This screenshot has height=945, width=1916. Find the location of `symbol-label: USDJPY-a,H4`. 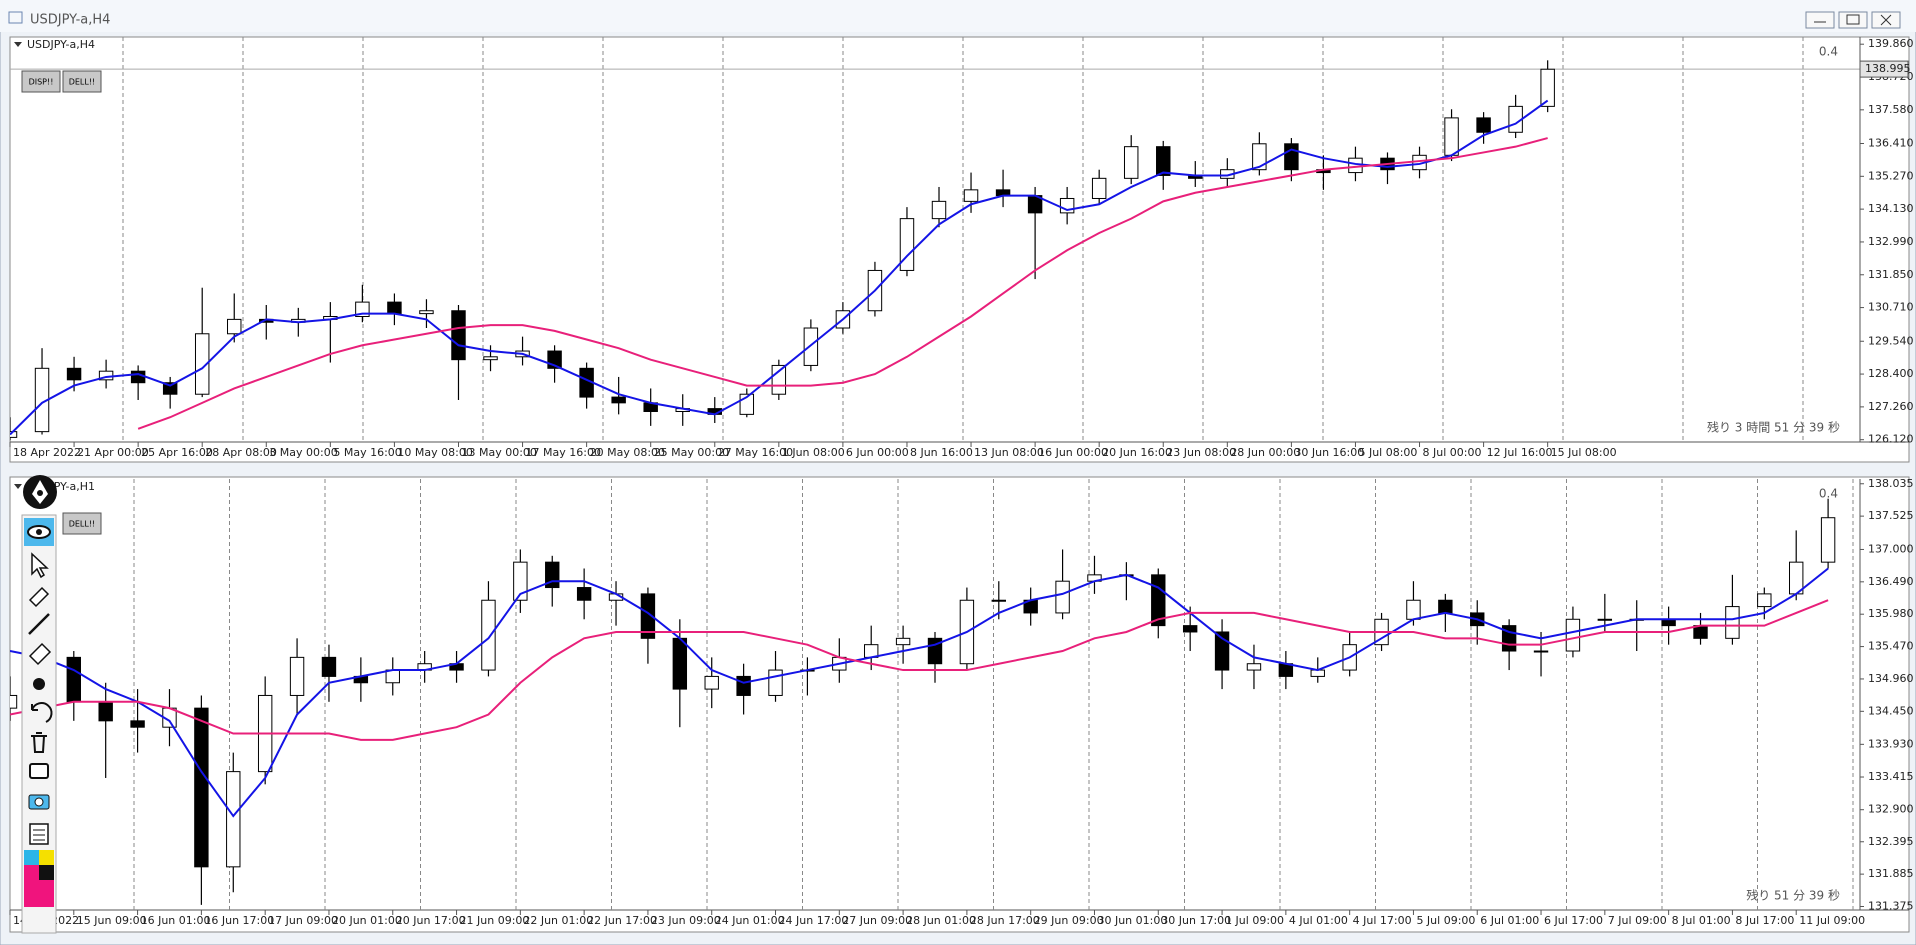

symbol-label: USDJPY-a,H4 is located at coordinates (61, 44).